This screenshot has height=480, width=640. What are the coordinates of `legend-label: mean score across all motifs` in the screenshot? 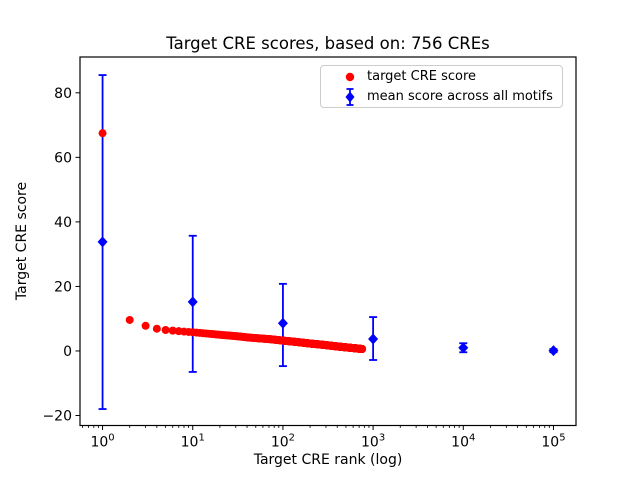 It's located at (460, 96).